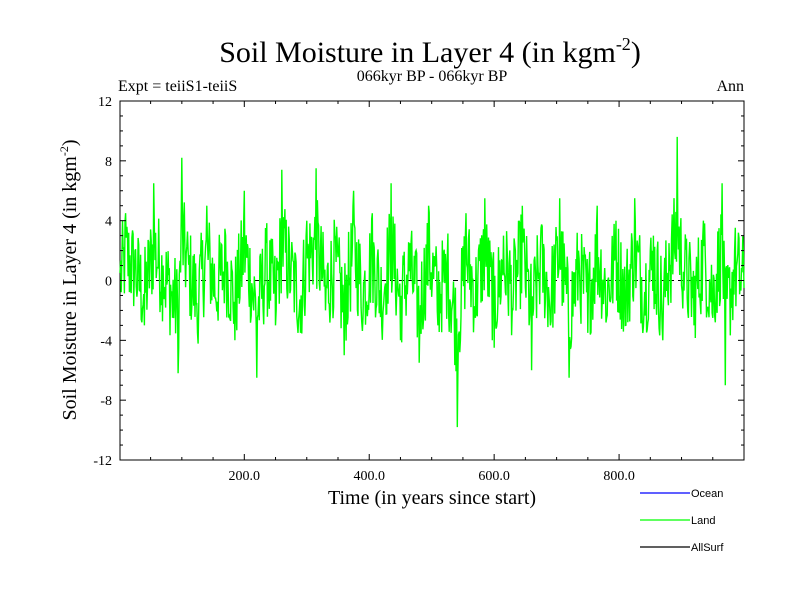 The height and width of the screenshot is (600, 800). Describe the element at coordinates (707, 494) in the screenshot. I see `legend-label-ocean: Ocean` at that location.